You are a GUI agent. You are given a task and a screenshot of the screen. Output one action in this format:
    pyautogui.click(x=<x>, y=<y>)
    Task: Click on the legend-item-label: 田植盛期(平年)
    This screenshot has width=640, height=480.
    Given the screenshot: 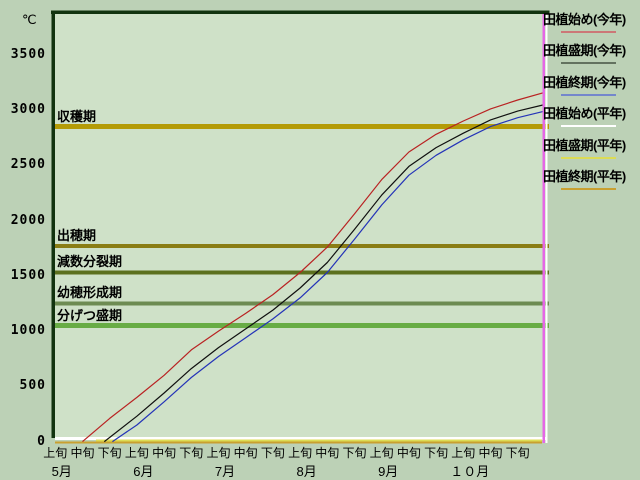 What is the action you would take?
    pyautogui.click(x=584, y=145)
    